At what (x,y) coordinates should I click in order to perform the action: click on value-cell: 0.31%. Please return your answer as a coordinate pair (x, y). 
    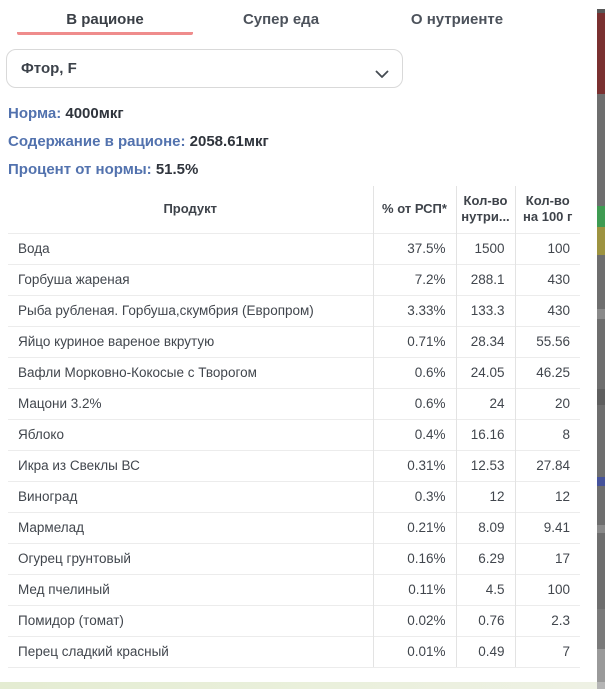
    Looking at the image, I should click on (414, 465).